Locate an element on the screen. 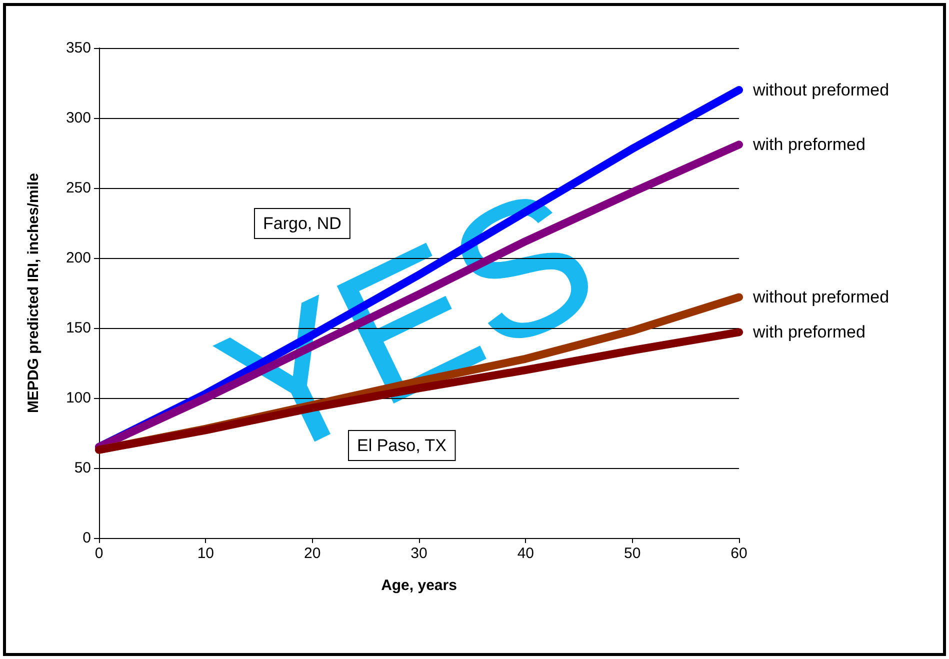 This screenshot has width=949, height=659. y-tick-label: 150 is located at coordinates (78, 328).